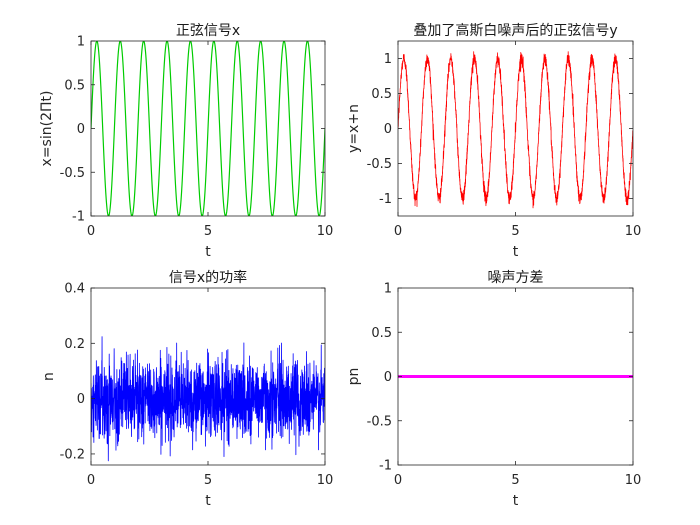 Image resolution: width=700 pixels, height=525 pixels. Describe the element at coordinates (516, 278) in the screenshot. I see `subplot-title: 噪声方差` at that location.